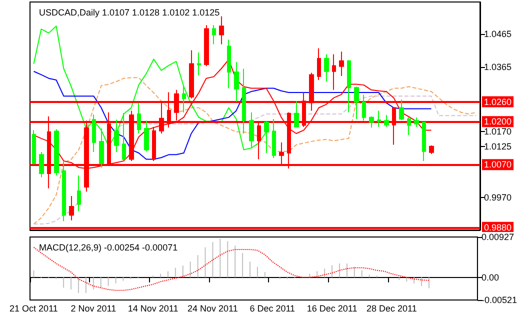 Image resolution: width=520 pixels, height=320 pixels. What do you see at coordinates (498, 34) in the screenshot?
I see `y-tick-label: 1.0465` at bounding box center [498, 34].